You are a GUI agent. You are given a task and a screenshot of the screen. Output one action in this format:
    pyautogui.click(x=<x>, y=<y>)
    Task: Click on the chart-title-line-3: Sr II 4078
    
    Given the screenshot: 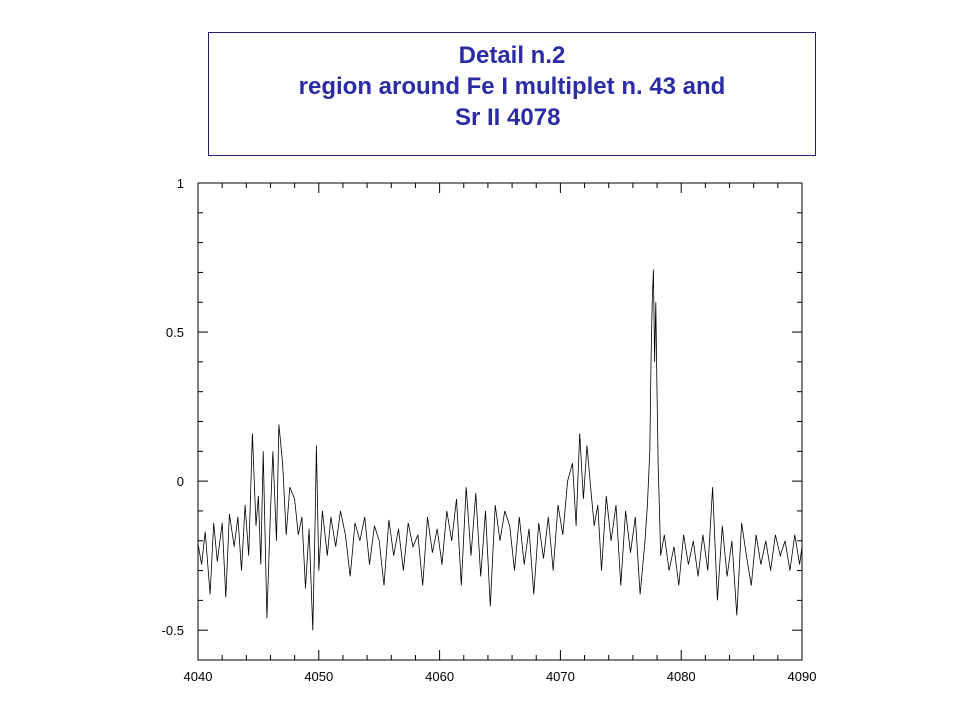 What is the action you would take?
    pyautogui.click(x=508, y=117)
    